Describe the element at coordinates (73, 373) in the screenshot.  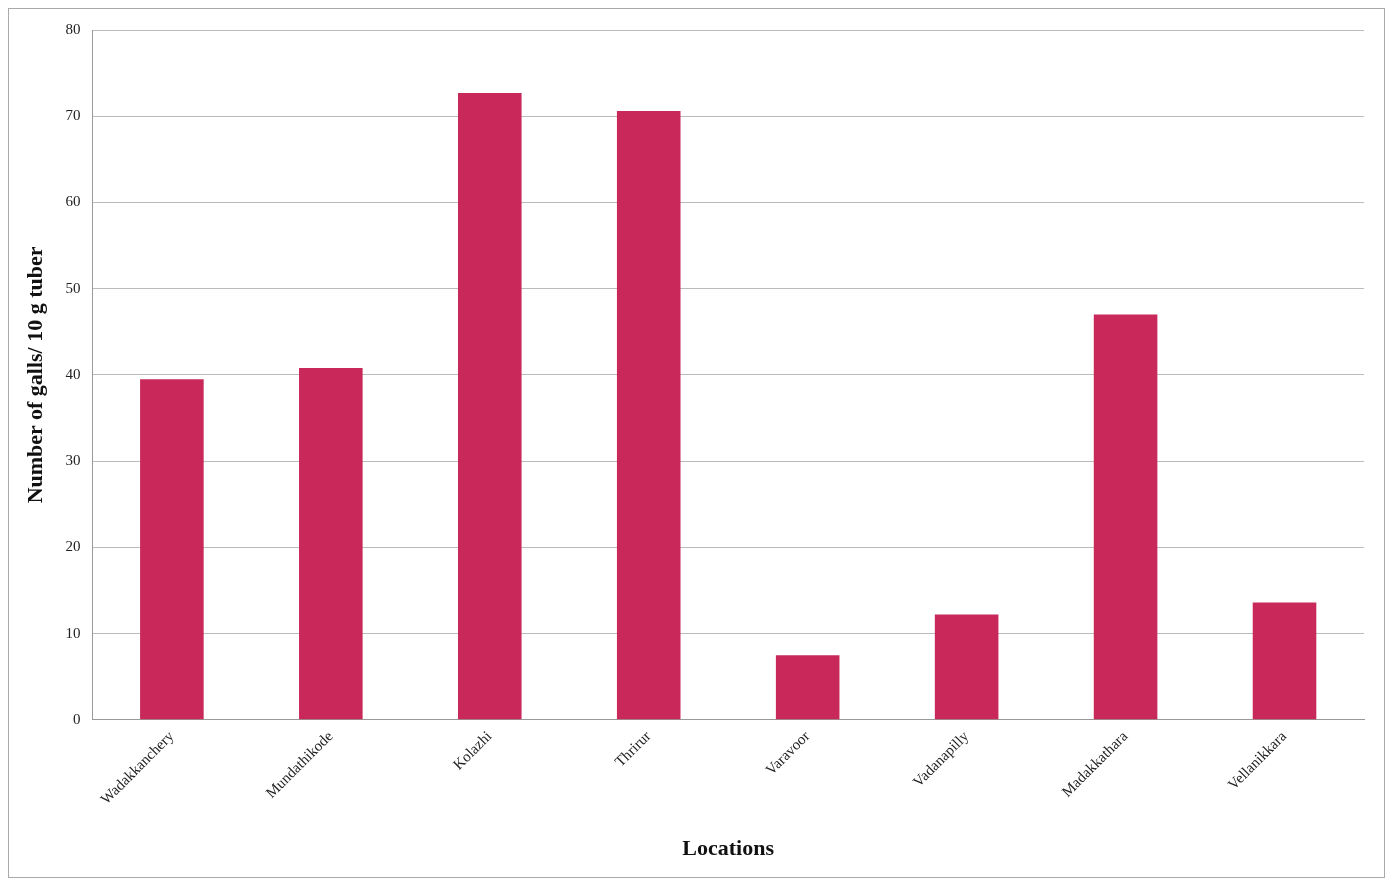
I see `y-tick-label: 40` at that location.